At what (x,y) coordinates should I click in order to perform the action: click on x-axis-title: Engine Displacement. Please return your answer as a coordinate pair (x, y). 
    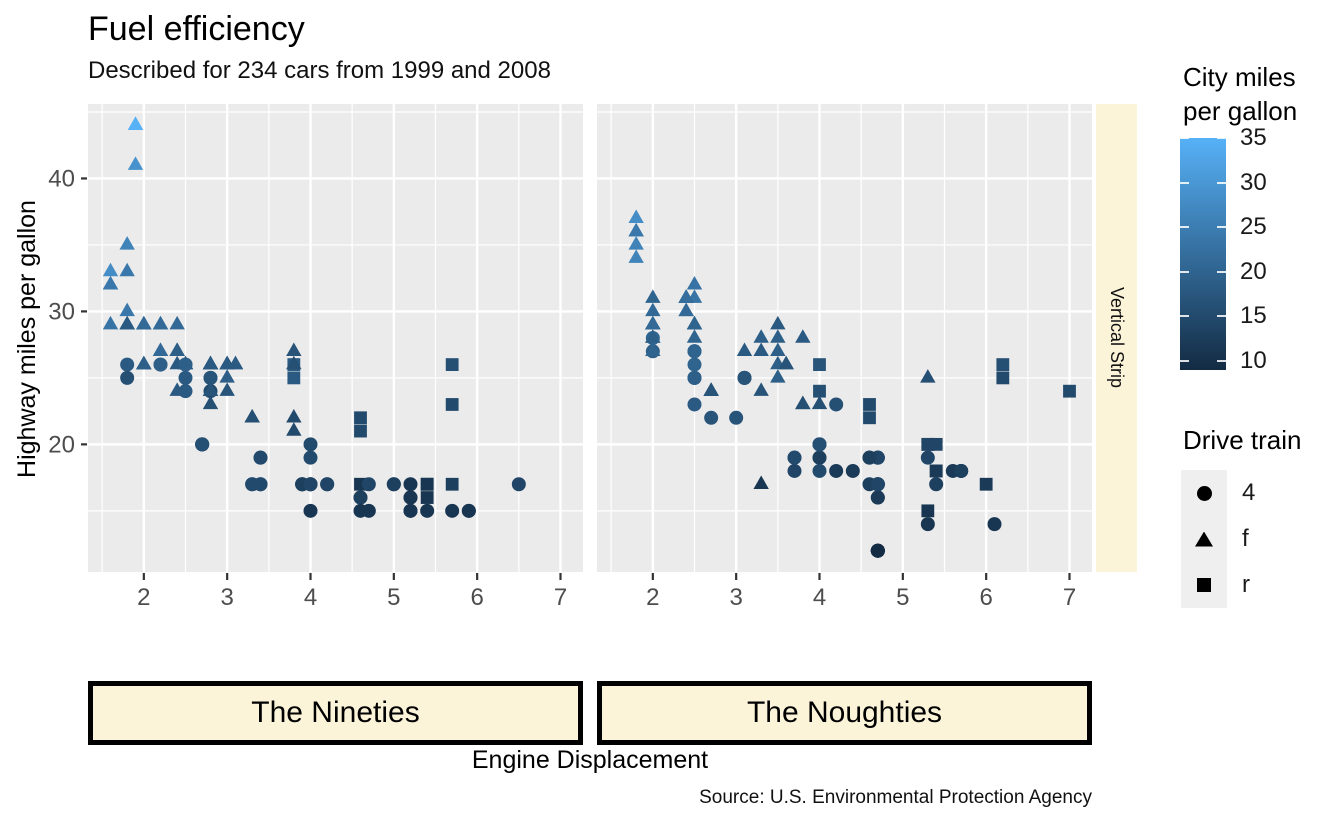
    Looking at the image, I should click on (590, 760).